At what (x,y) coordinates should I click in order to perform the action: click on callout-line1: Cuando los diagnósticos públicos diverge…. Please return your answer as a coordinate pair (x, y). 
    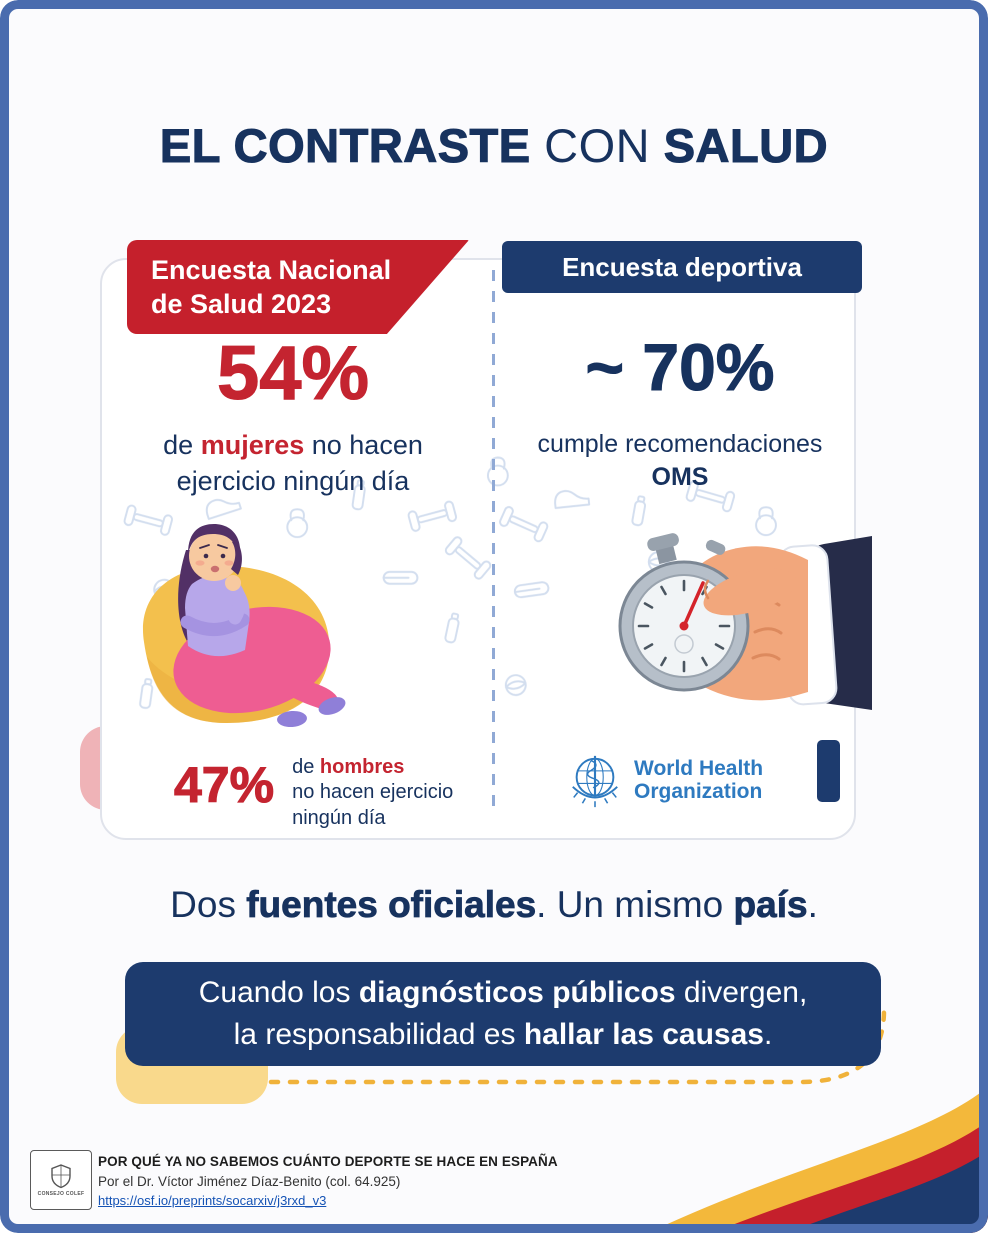
    Looking at the image, I should click on (503, 993).